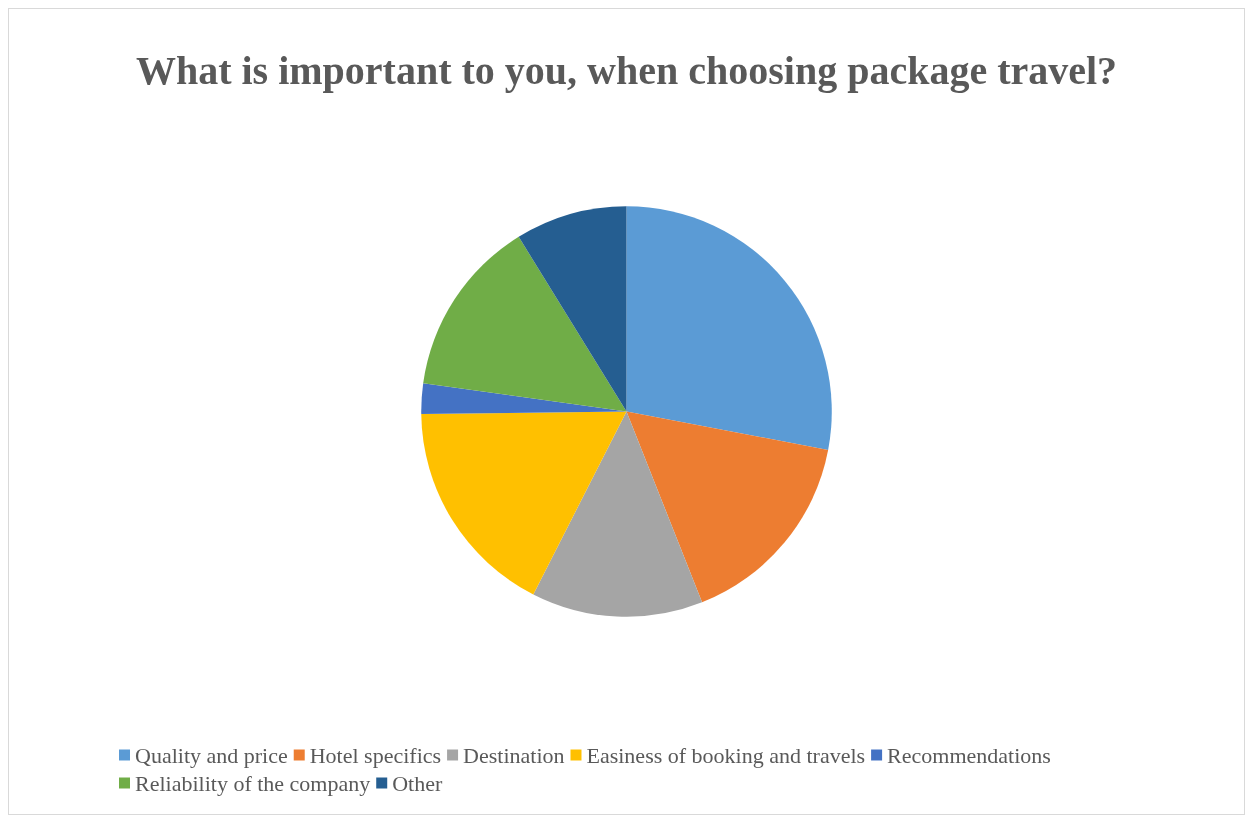 The width and height of the screenshot is (1255, 823). I want to click on legend-label: Quality and price, so click(211, 755).